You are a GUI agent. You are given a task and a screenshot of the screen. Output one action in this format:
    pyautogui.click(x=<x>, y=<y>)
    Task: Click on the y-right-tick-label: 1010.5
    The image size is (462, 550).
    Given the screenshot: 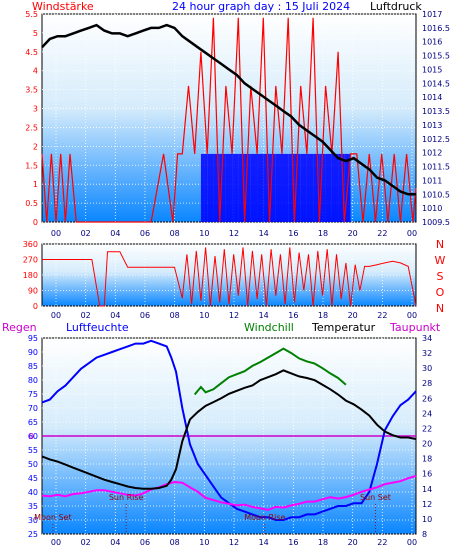 What is the action you would take?
    pyautogui.click(x=436, y=194)
    